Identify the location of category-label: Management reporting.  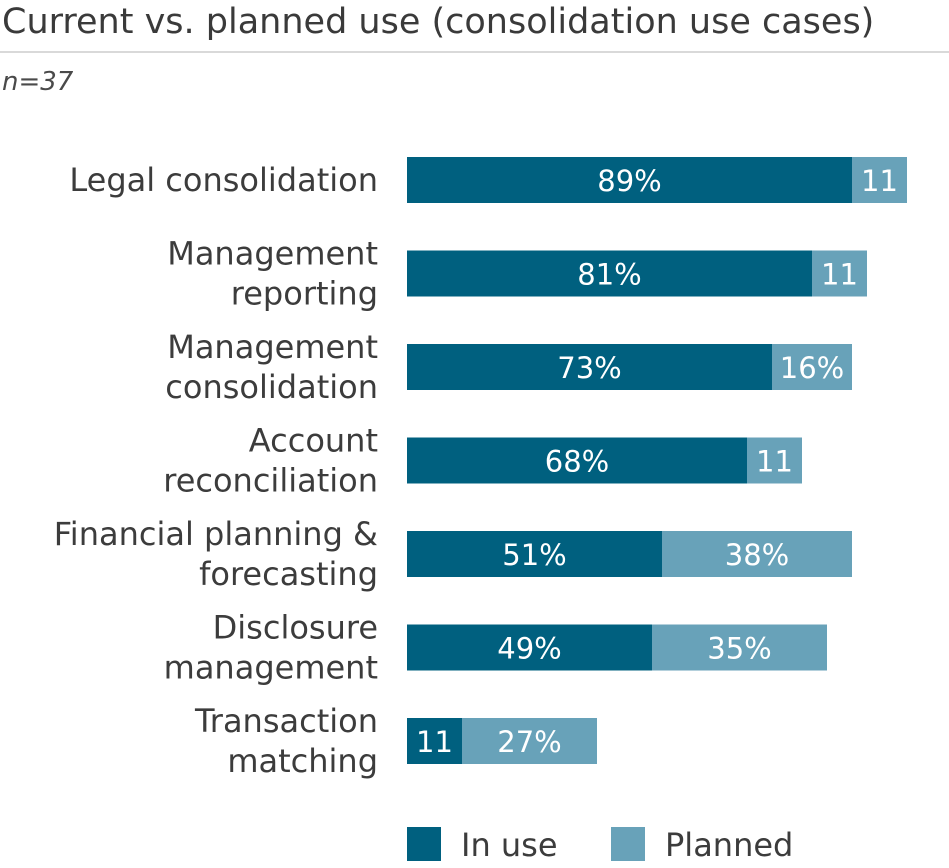
(272, 274).